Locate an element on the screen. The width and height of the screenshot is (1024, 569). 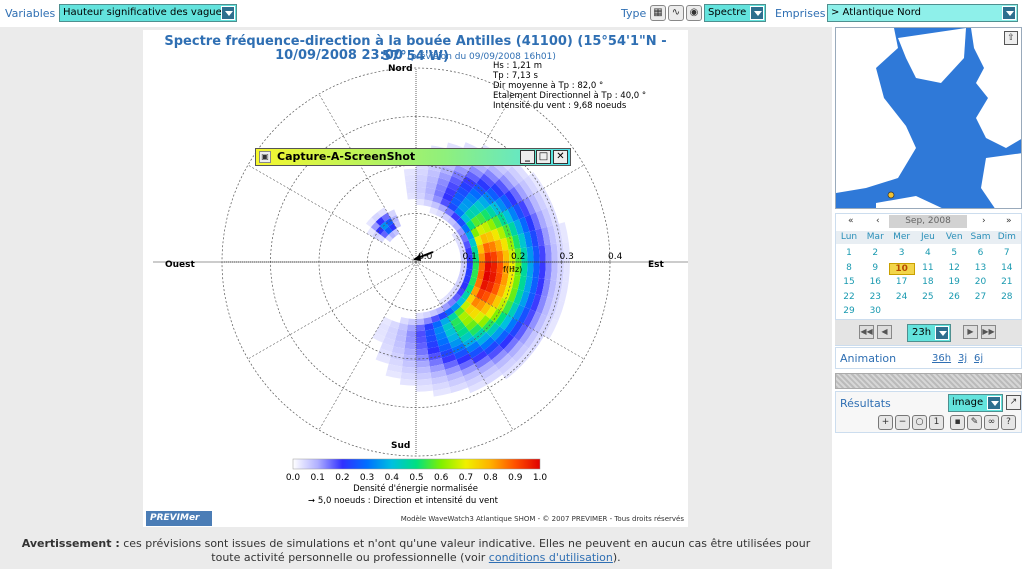
calendar-day: 14 is located at coordinates (1007, 267).